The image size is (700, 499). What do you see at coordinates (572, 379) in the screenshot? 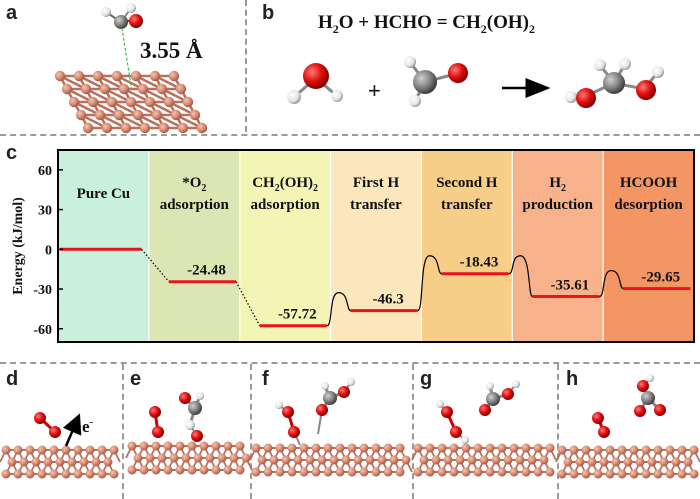
I see `panel-letter-h: h` at bounding box center [572, 379].